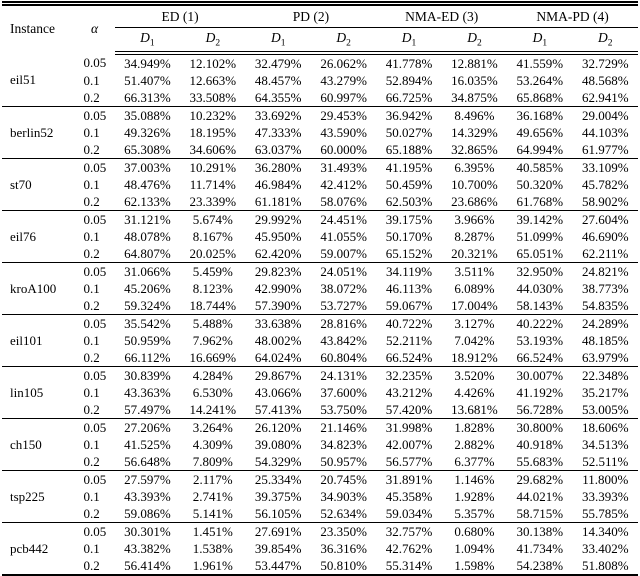  What do you see at coordinates (409, 184) in the screenshot?
I see `value-cell: 50.459%` at bounding box center [409, 184].